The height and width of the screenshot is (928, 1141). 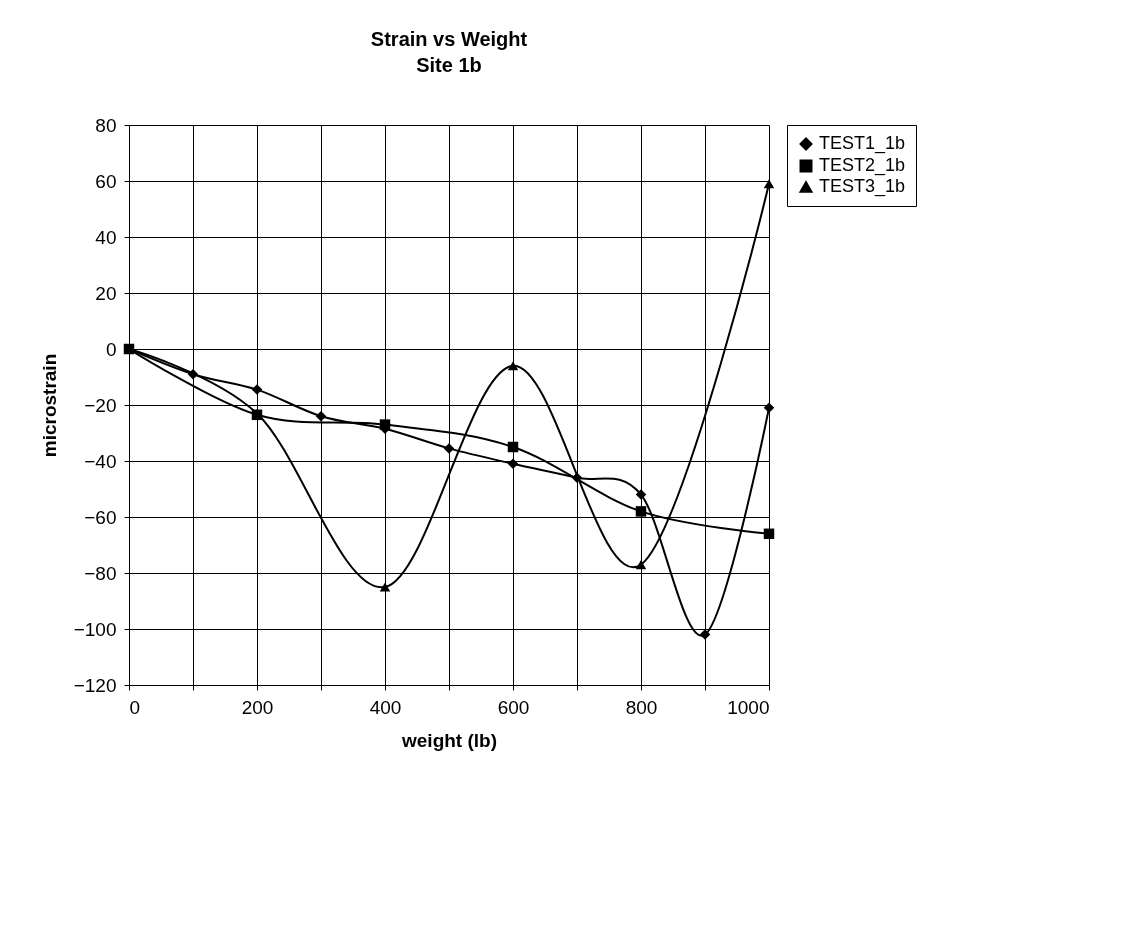 I want to click on y-tick-label: 40, so click(x=106, y=237).